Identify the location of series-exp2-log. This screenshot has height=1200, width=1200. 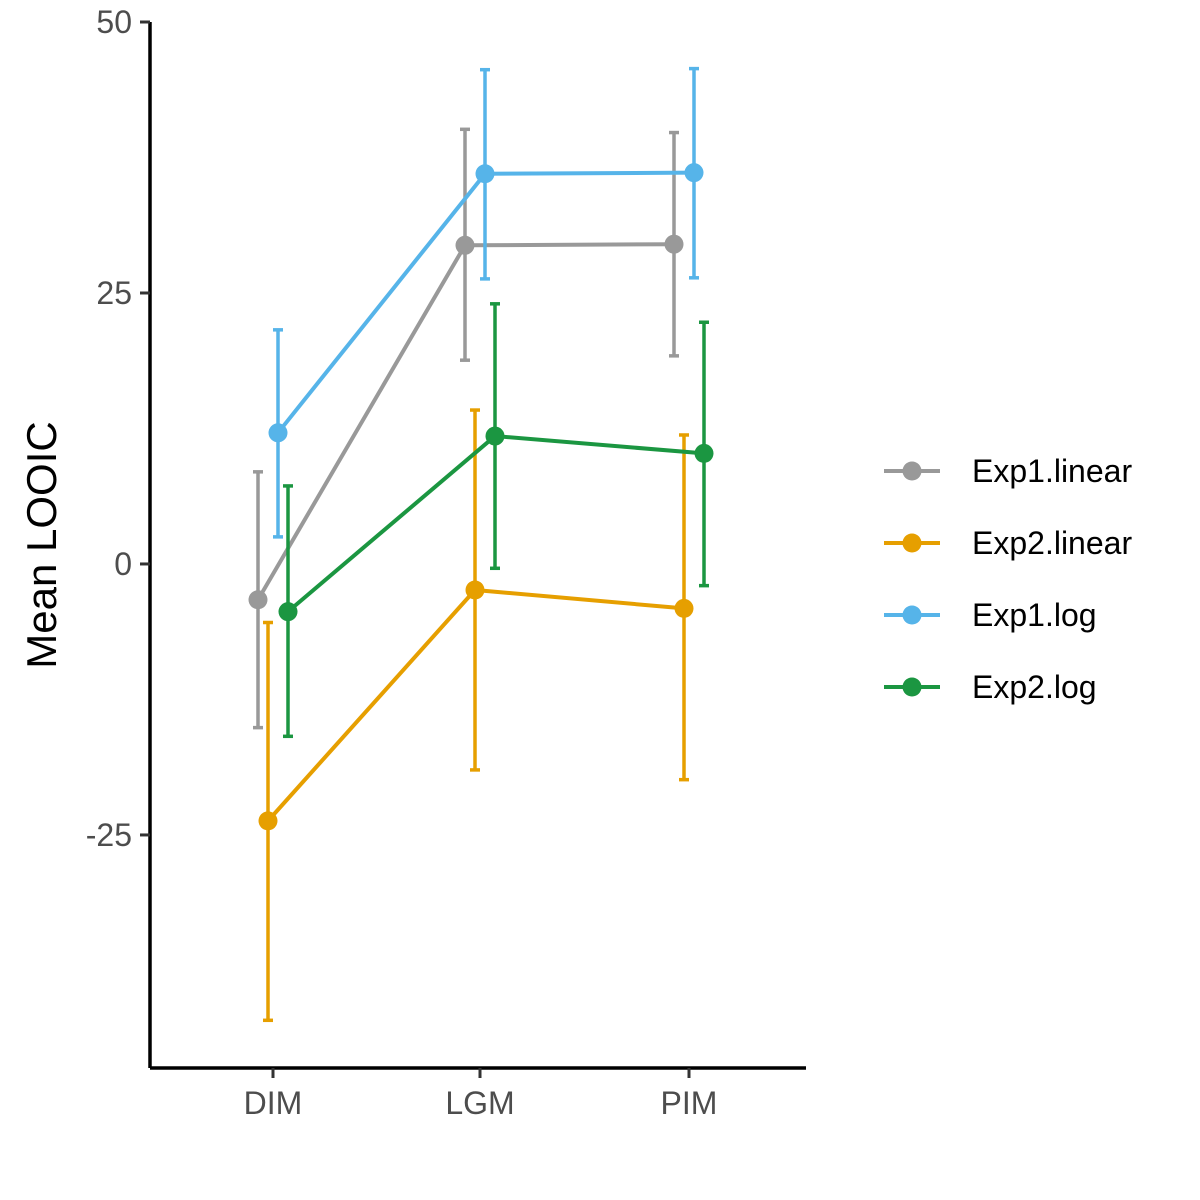
(496, 520).